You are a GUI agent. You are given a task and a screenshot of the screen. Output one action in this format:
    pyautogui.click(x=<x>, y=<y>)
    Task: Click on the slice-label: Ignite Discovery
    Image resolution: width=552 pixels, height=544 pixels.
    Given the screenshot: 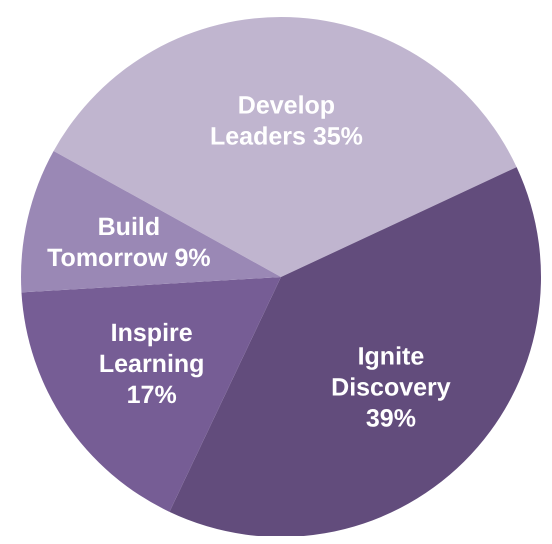 What is the action you would take?
    pyautogui.click(x=391, y=372)
    